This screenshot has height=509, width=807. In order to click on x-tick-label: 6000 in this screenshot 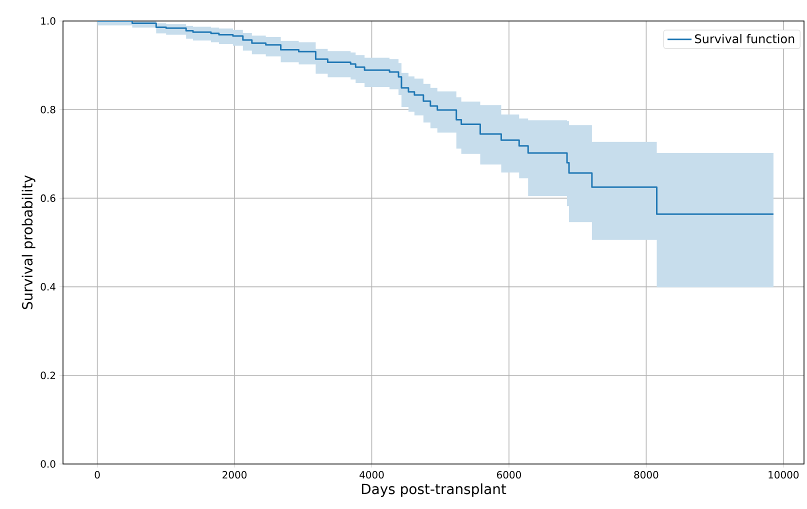, I will do `click(509, 475)`.